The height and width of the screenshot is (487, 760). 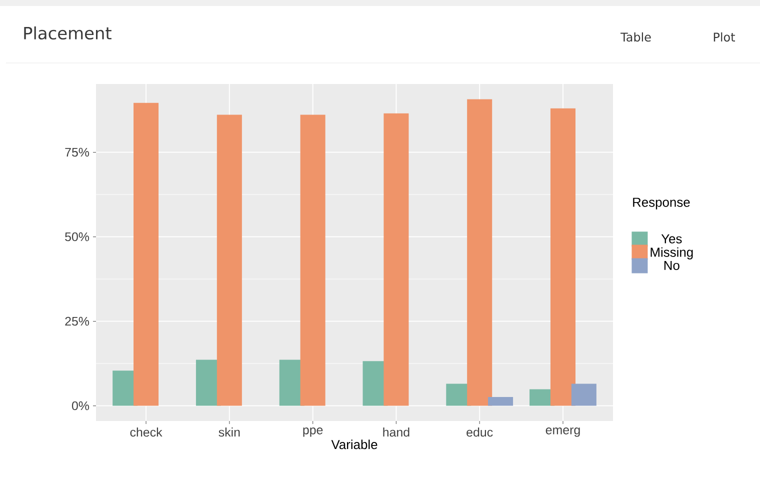 What do you see at coordinates (229, 432) in the screenshot?
I see `x-tick-label: skin` at bounding box center [229, 432].